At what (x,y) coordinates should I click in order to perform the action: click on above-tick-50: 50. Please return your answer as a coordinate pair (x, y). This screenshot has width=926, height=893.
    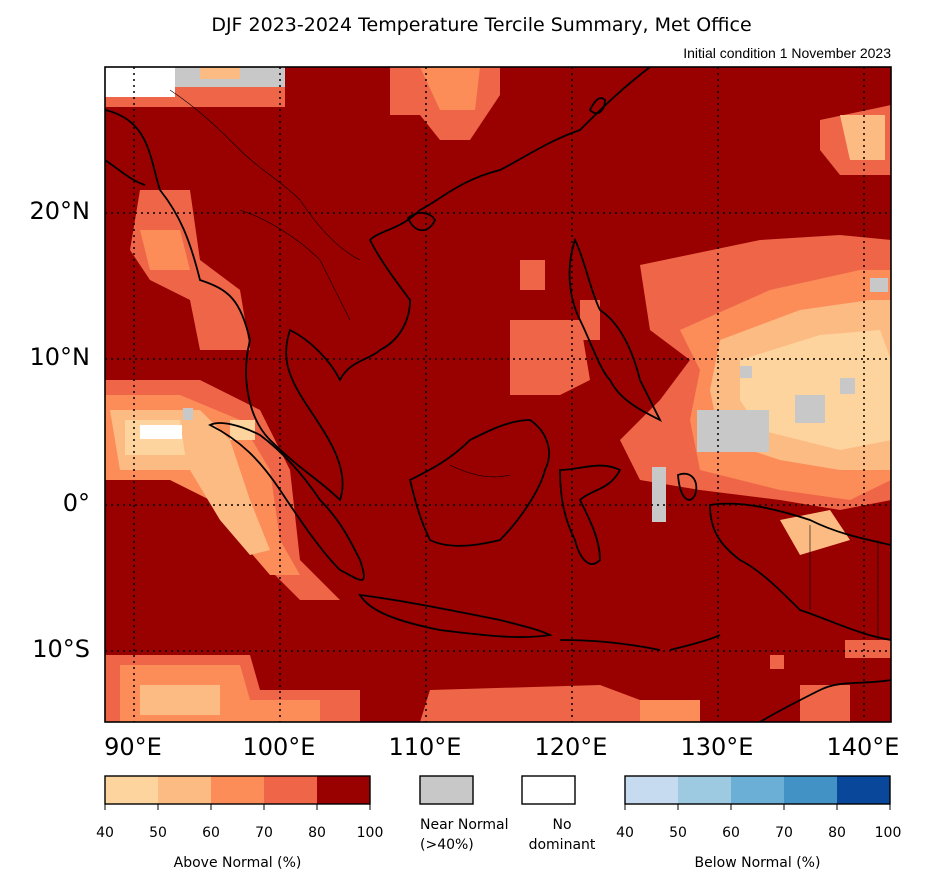
    Looking at the image, I should click on (158, 833).